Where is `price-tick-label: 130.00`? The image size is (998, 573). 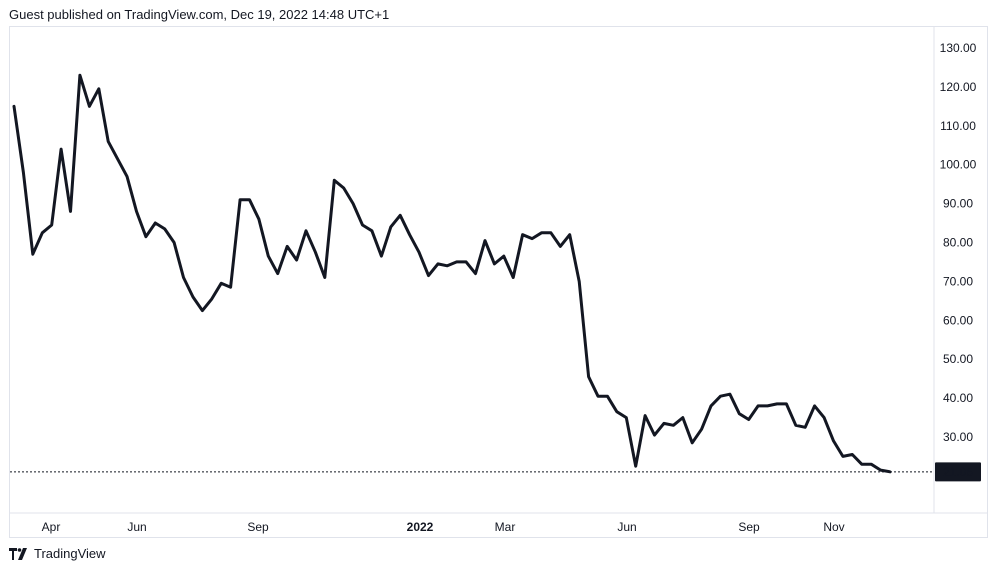
price-tick-label: 130.00 is located at coordinates (958, 48).